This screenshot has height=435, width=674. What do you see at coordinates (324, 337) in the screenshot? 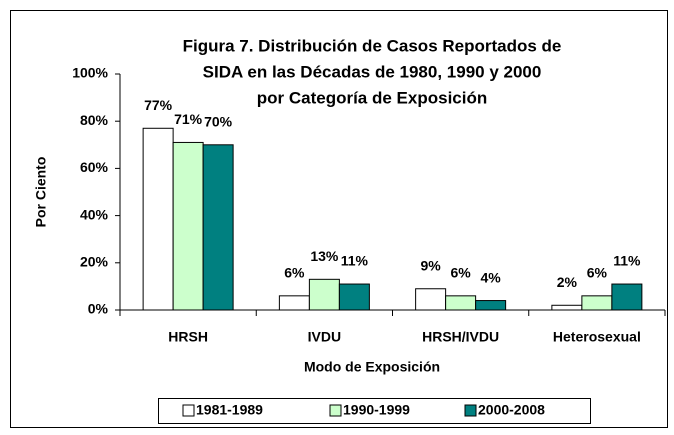
I see `x-tick-label: IVDU` at bounding box center [324, 337].